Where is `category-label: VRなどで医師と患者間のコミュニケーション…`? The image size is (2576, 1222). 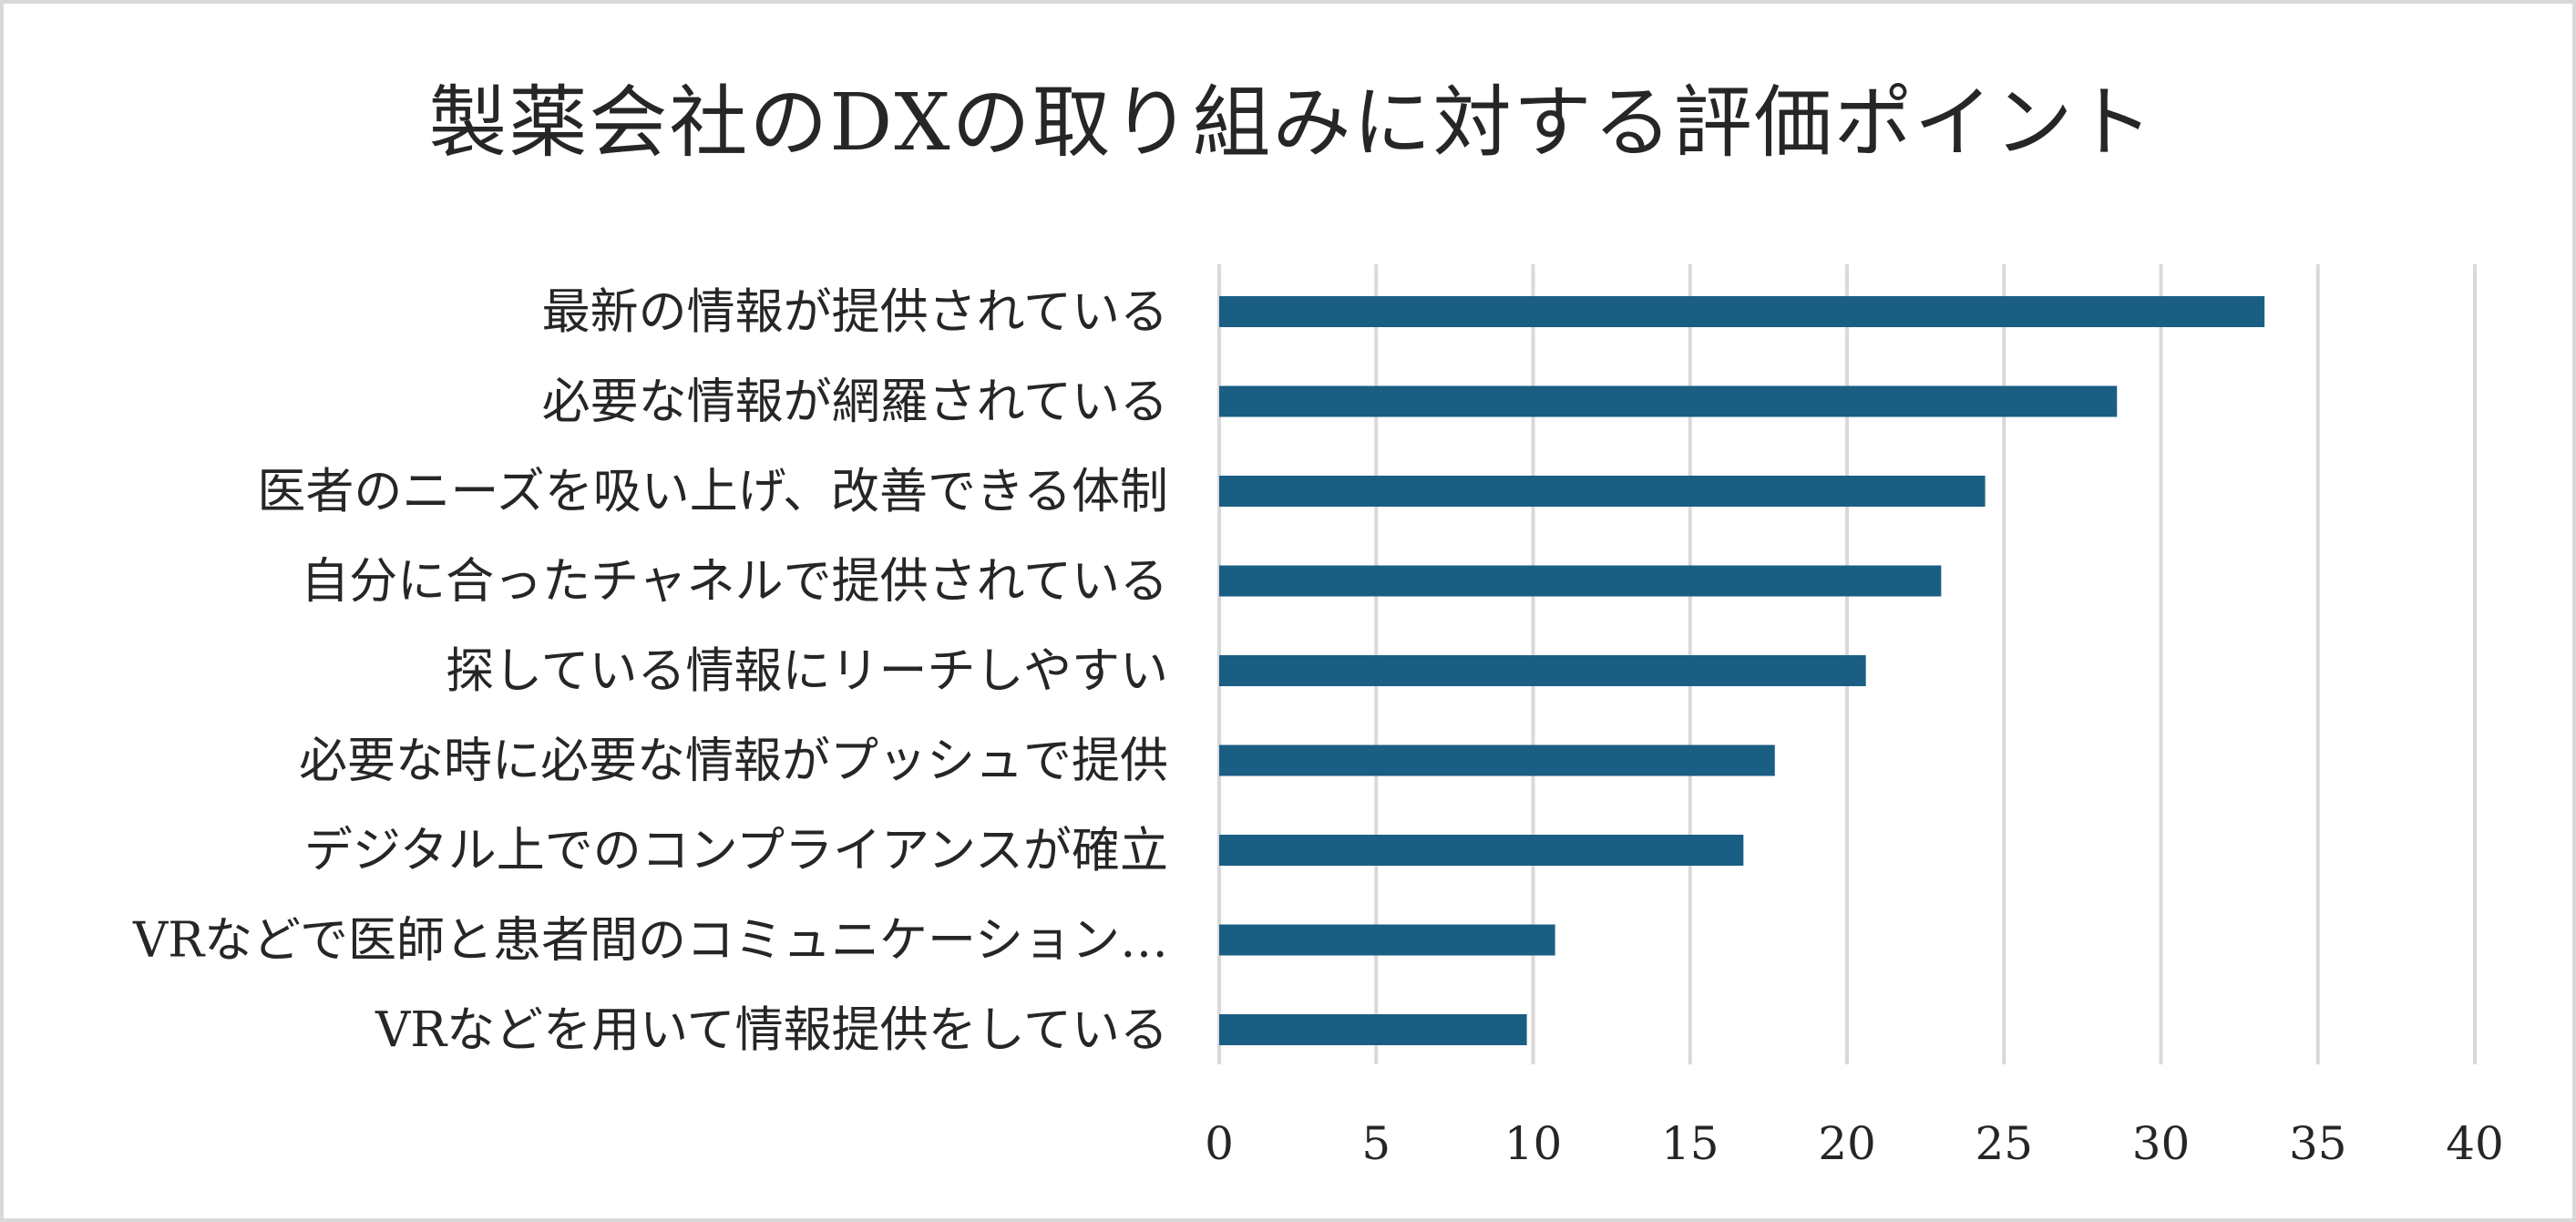
category-label: VRなどで医師と患者間のコミュニケーション… is located at coordinates (650, 941).